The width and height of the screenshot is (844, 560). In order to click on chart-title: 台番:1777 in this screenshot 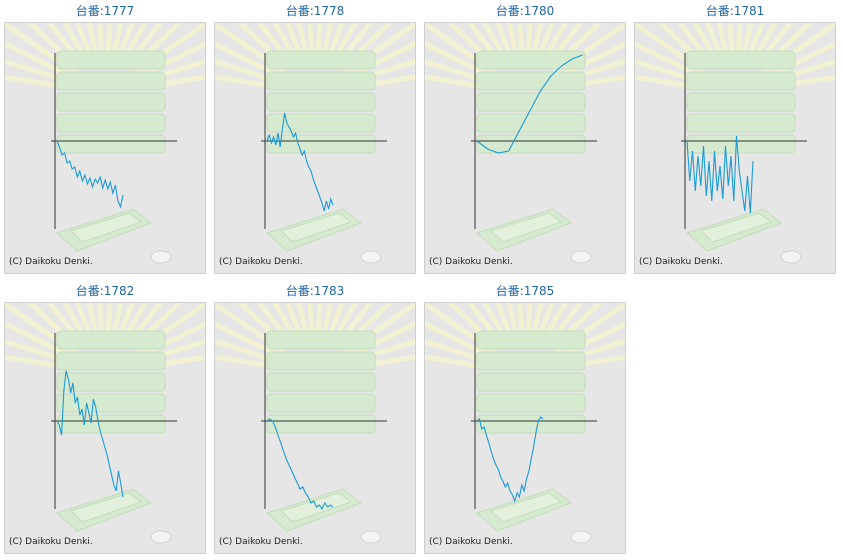, I will do `click(105, 11)`.